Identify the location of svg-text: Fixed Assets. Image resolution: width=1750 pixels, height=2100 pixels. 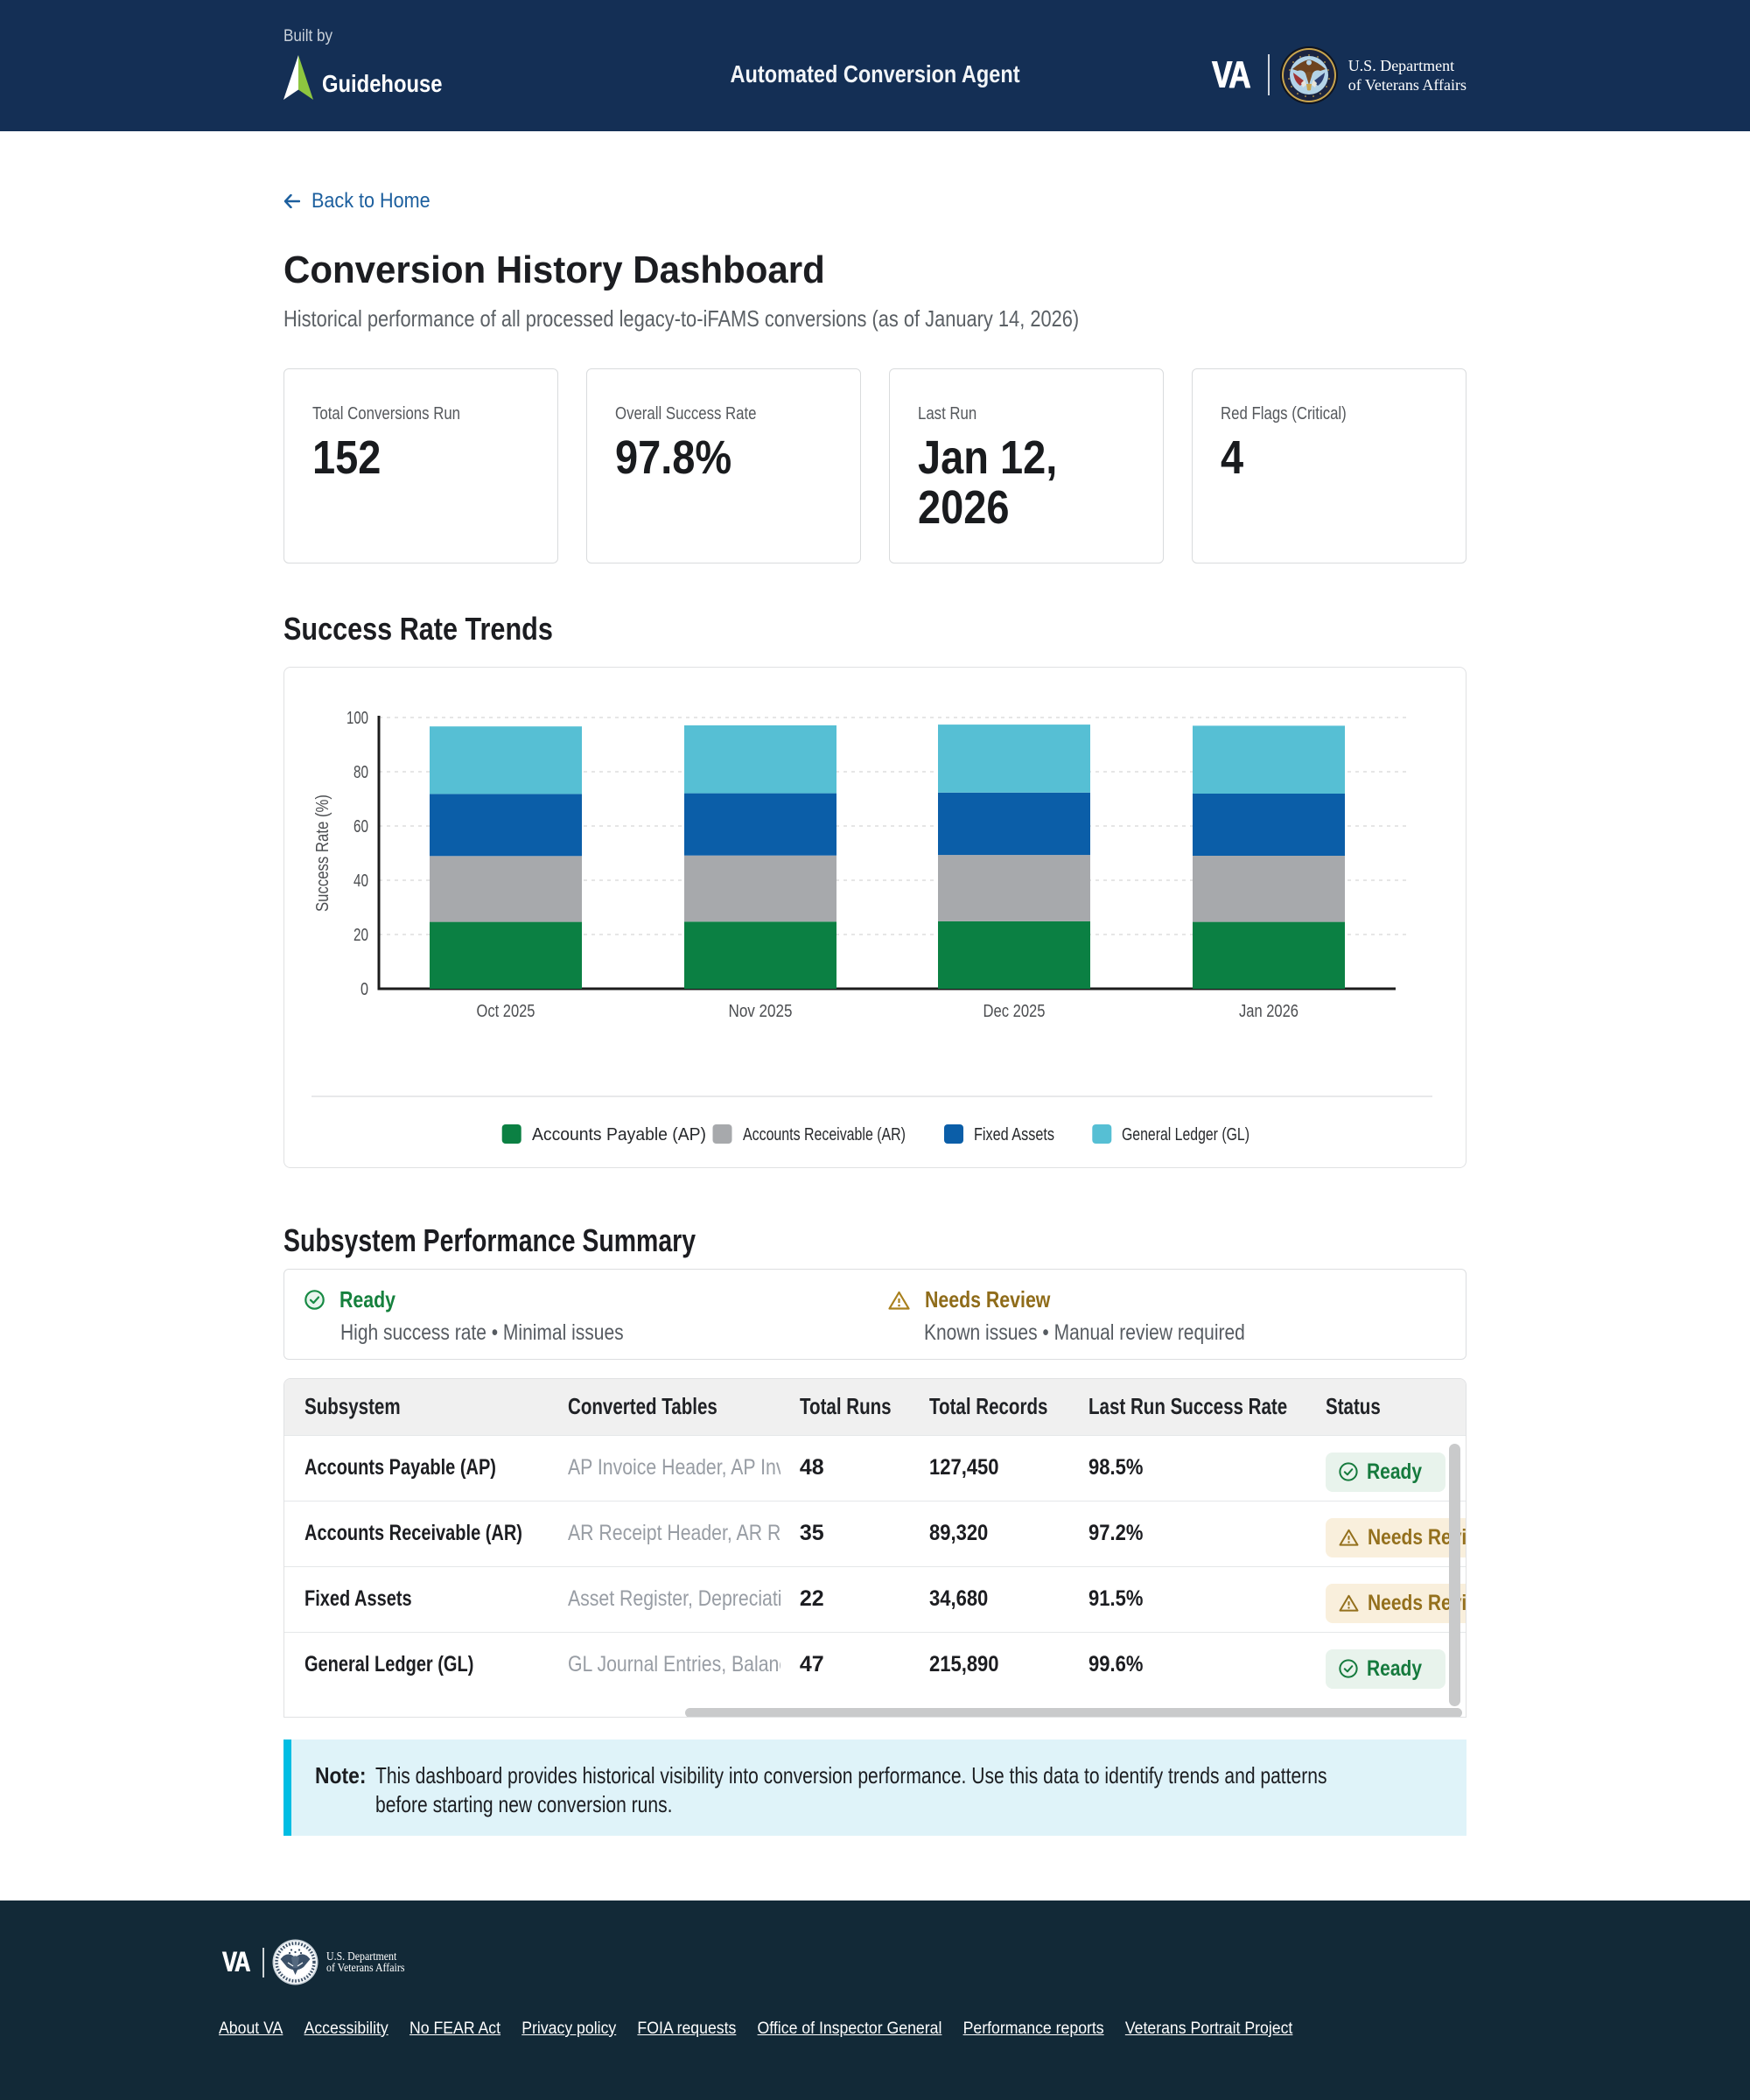
(1014, 1134).